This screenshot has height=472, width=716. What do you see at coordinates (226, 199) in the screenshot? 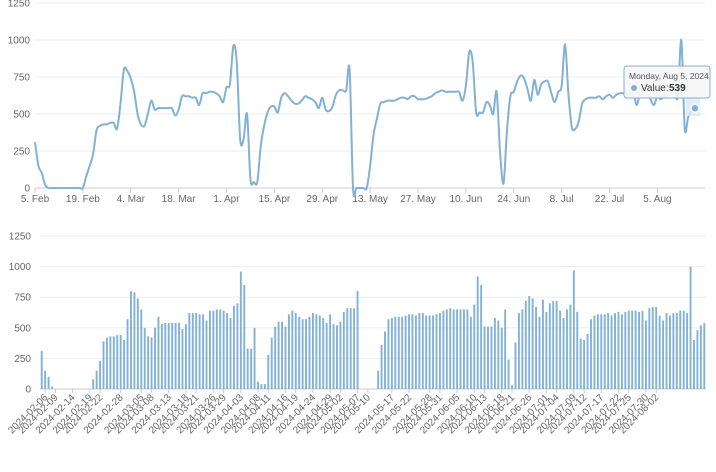
I see `line-x-tick-label: 1. Apr` at bounding box center [226, 199].